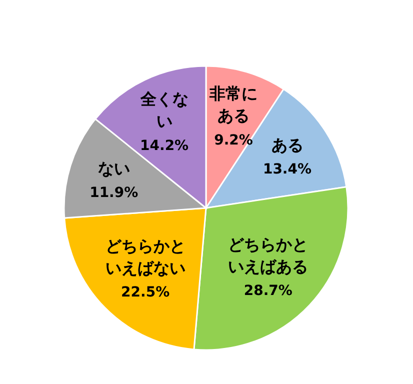  What do you see at coordinates (287, 144) in the screenshot?
I see `slice-label: ある` at bounding box center [287, 144].